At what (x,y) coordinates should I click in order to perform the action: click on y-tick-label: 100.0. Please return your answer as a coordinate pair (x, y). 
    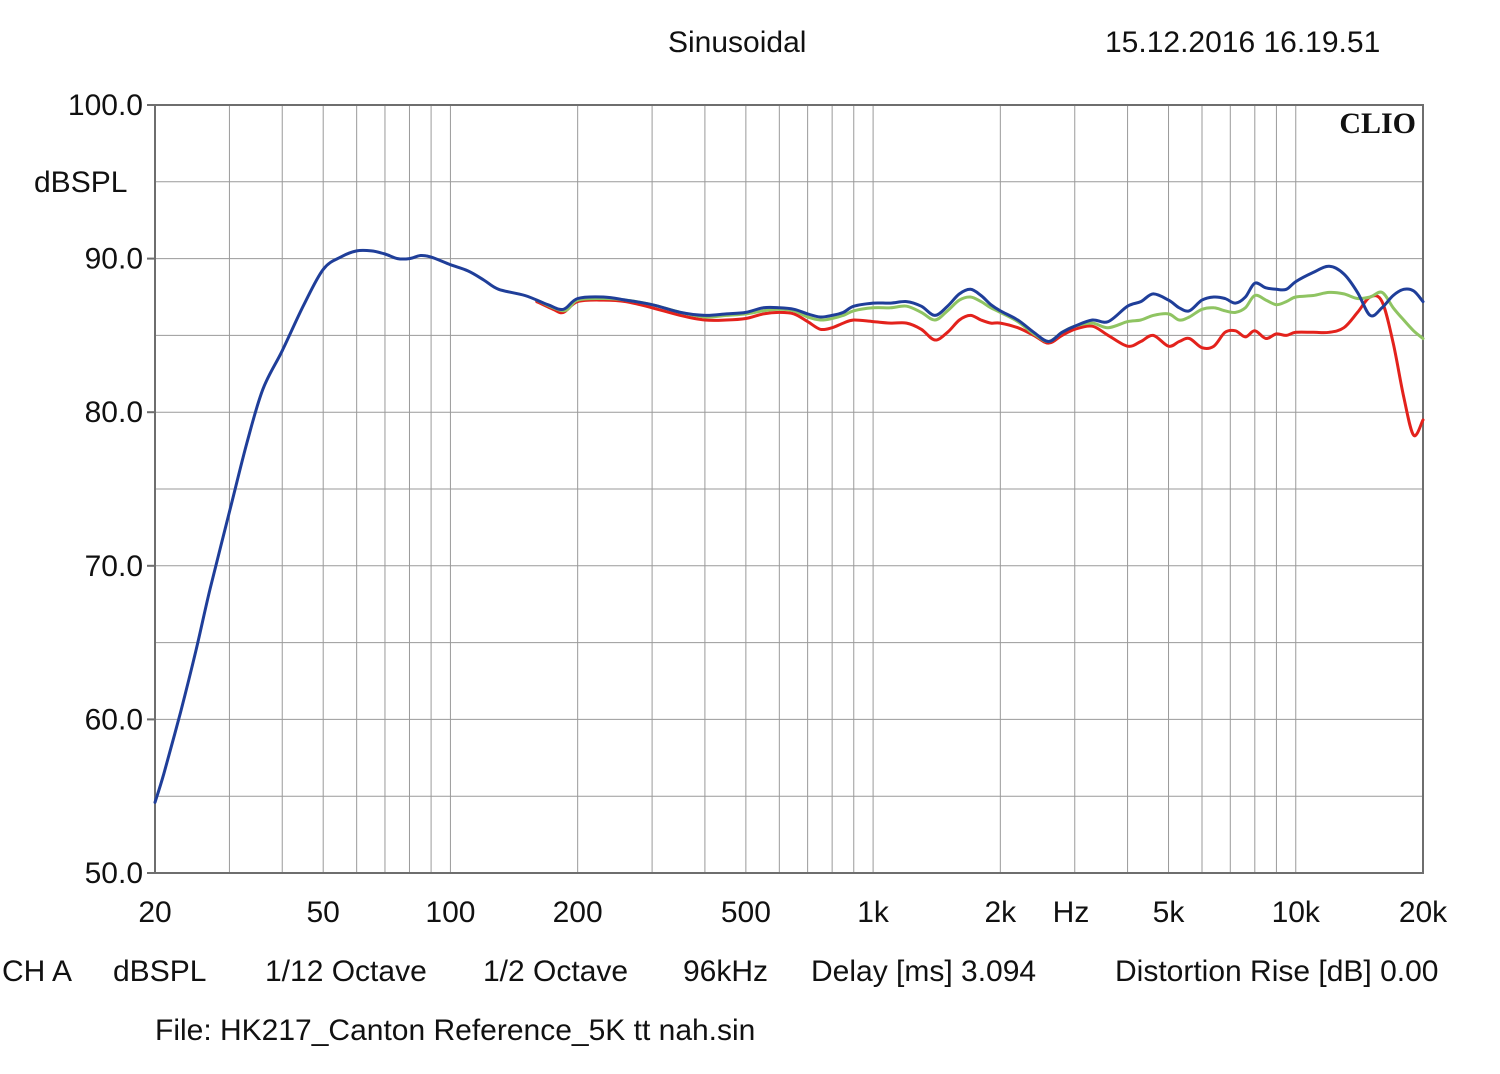
    Looking at the image, I should click on (105, 105).